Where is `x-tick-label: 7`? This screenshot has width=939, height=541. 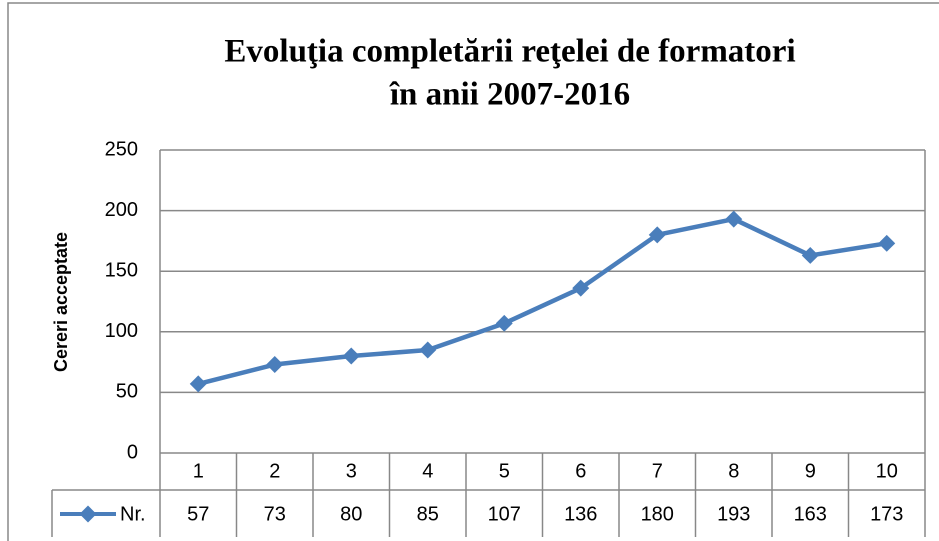
x-tick-label: 7 is located at coordinates (657, 471).